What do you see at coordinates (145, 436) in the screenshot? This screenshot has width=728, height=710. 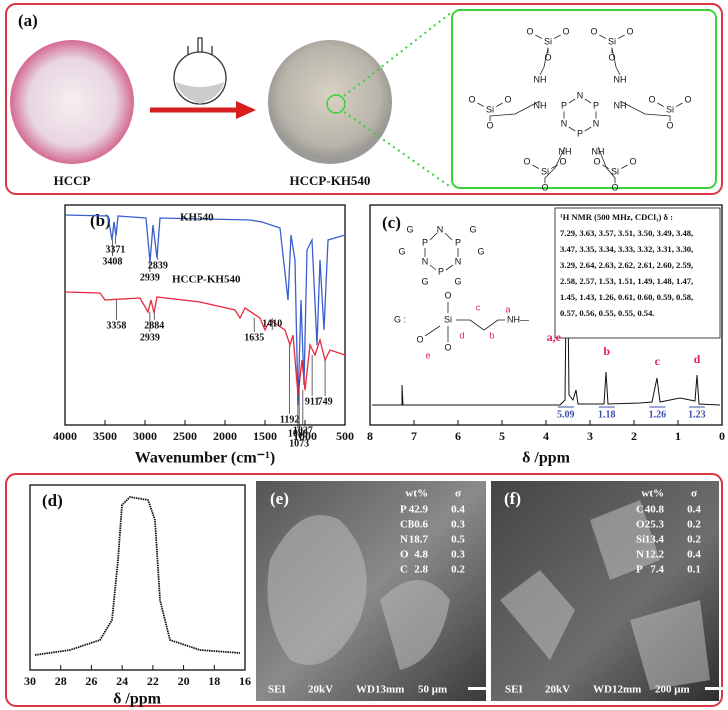 I see `x-tick-label: 3000` at bounding box center [145, 436].